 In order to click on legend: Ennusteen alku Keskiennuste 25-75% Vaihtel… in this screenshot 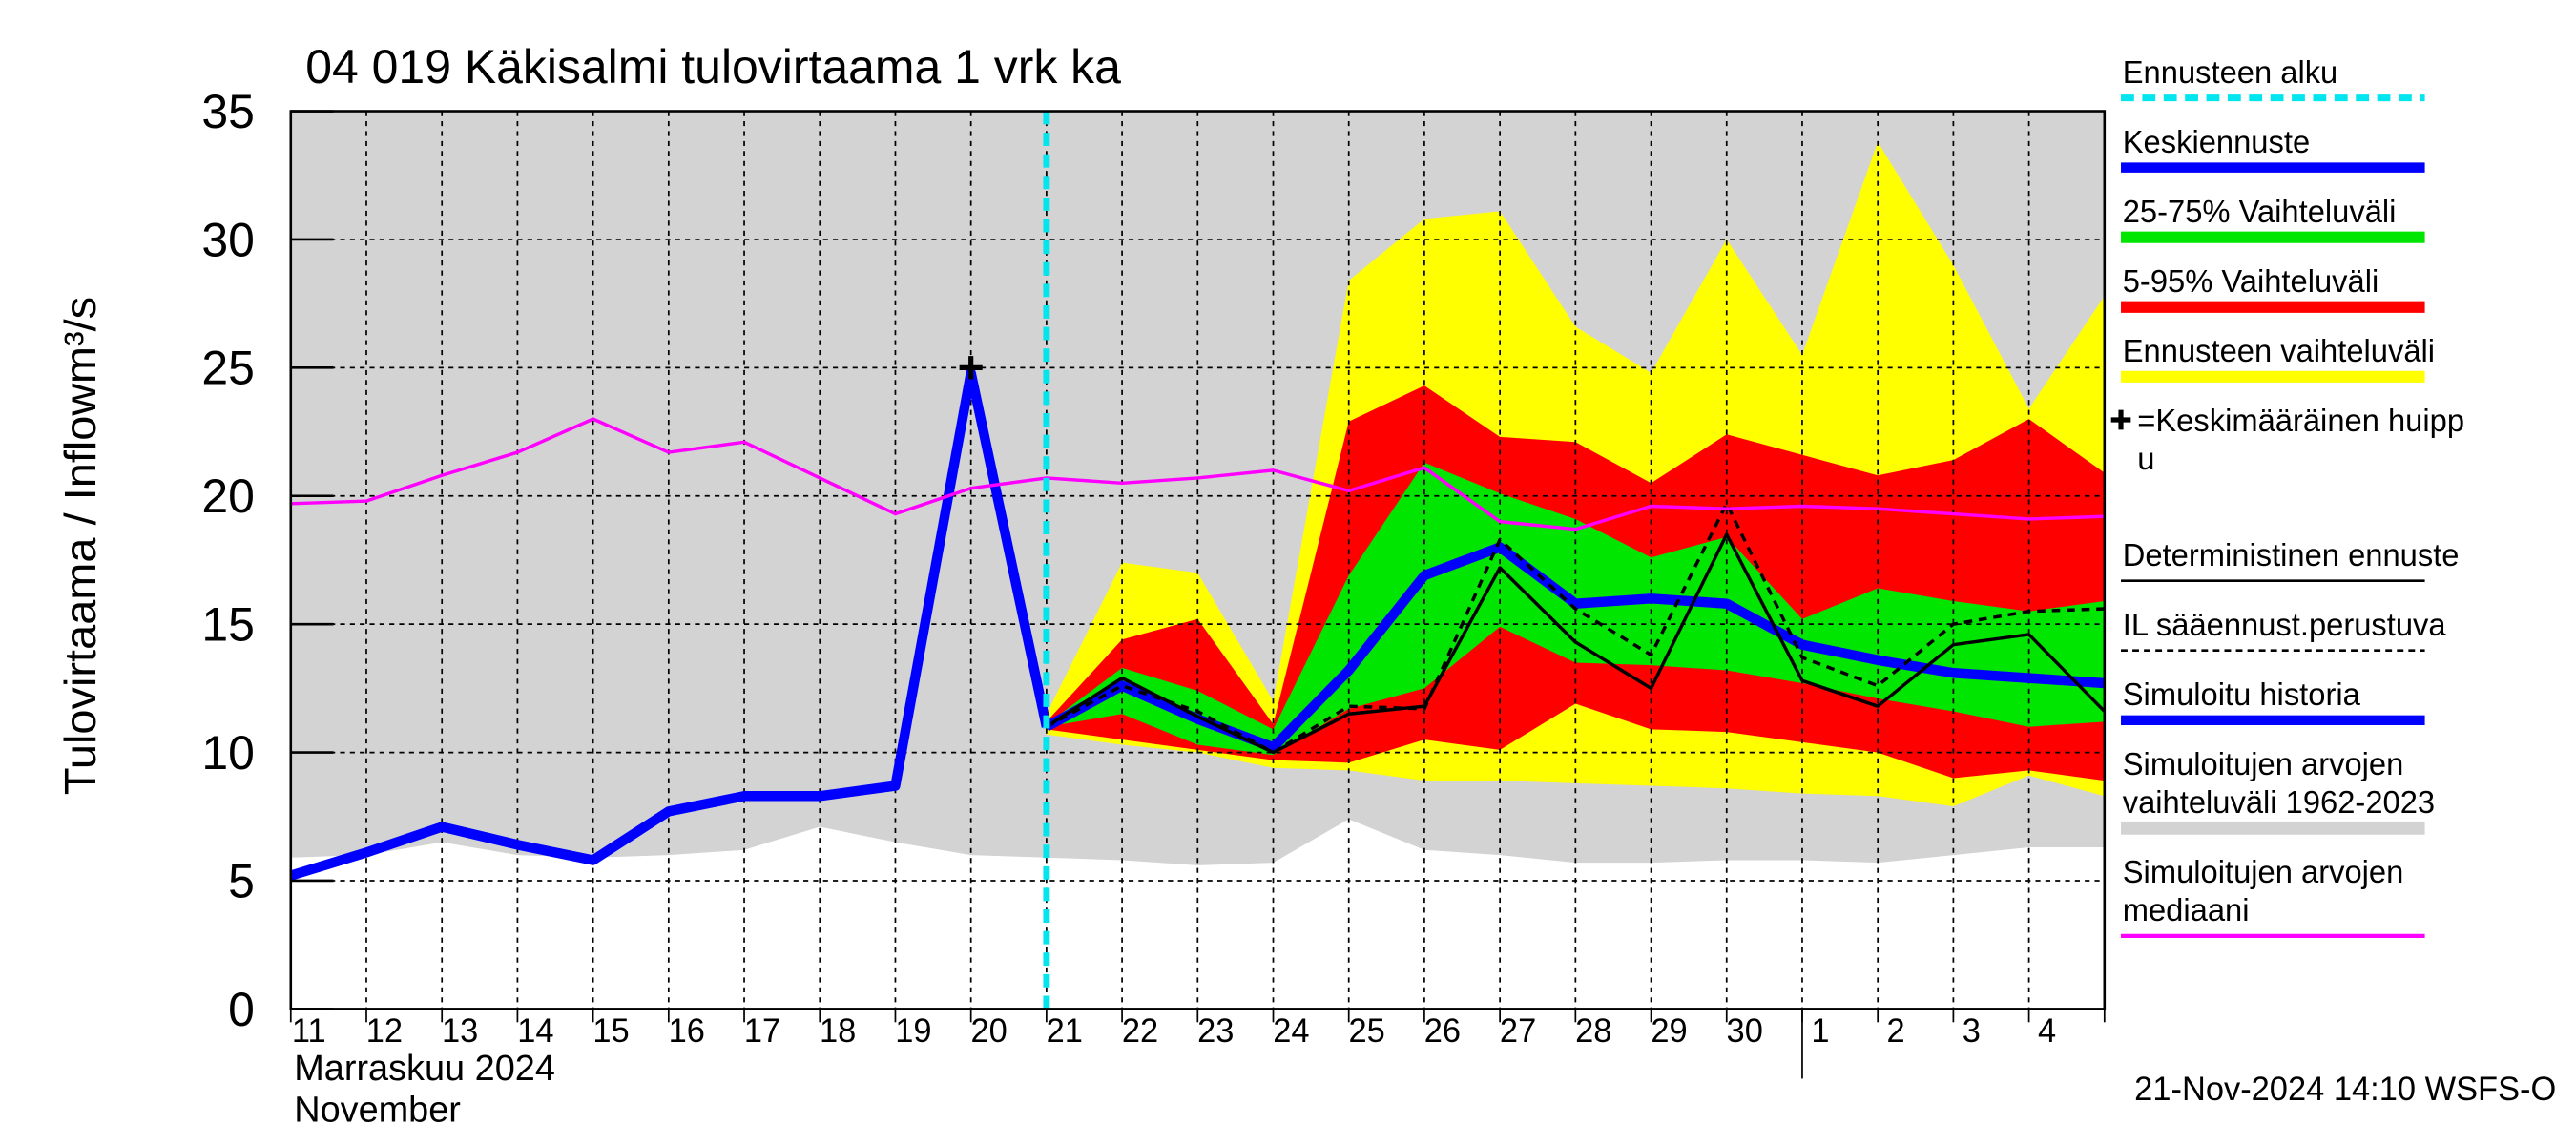, I will do `click(2287, 497)`.